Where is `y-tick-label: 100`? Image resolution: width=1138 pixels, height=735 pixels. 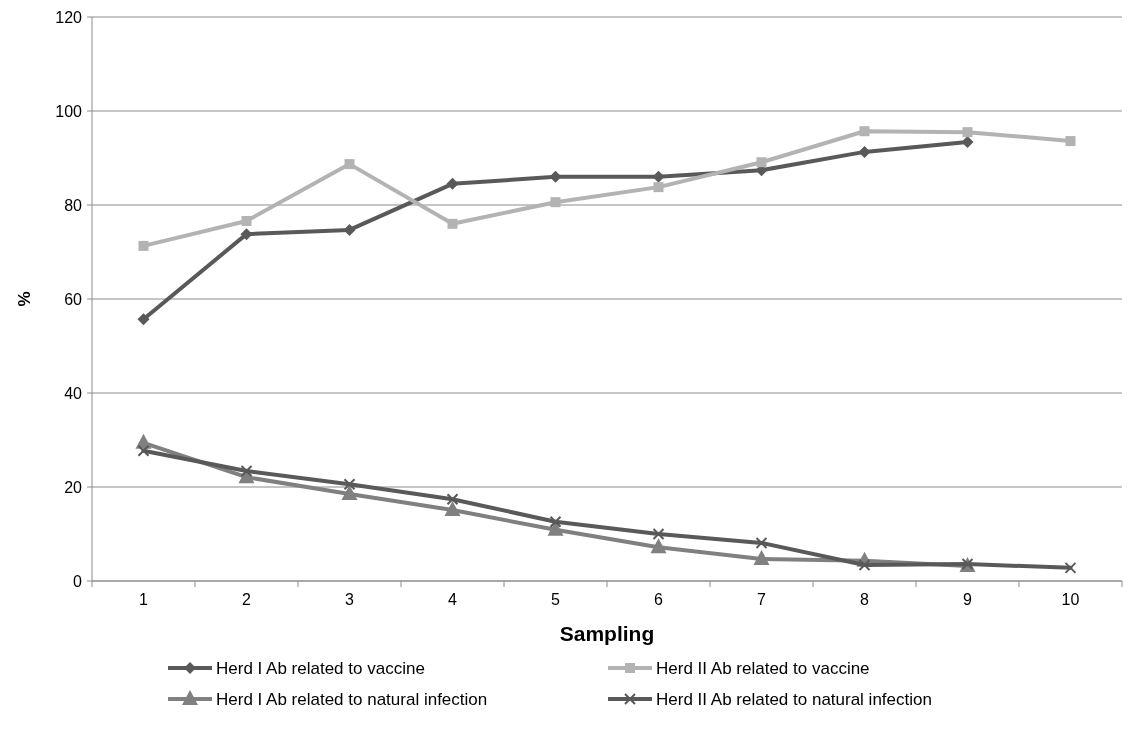 y-tick-label: 100 is located at coordinates (69, 111).